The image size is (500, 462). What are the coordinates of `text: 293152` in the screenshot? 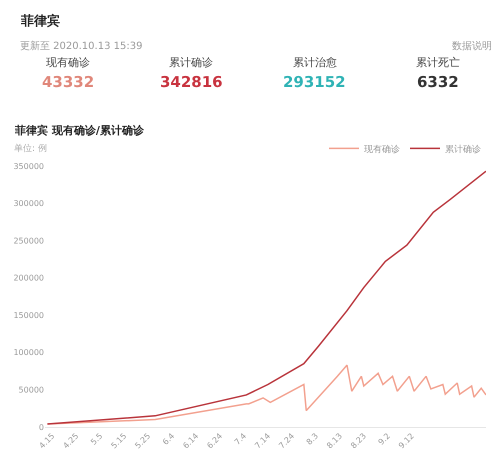 It's located at (314, 82).